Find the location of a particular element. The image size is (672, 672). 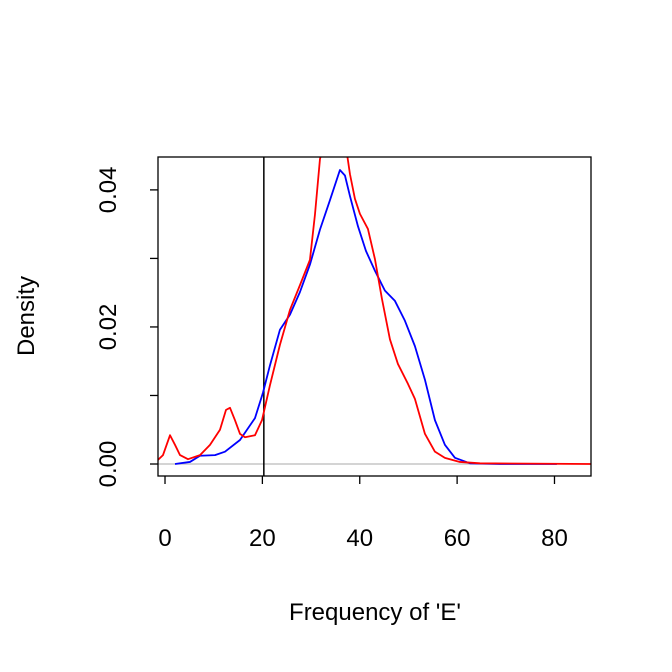

x-tick-label: 60 is located at coordinates (457, 538).